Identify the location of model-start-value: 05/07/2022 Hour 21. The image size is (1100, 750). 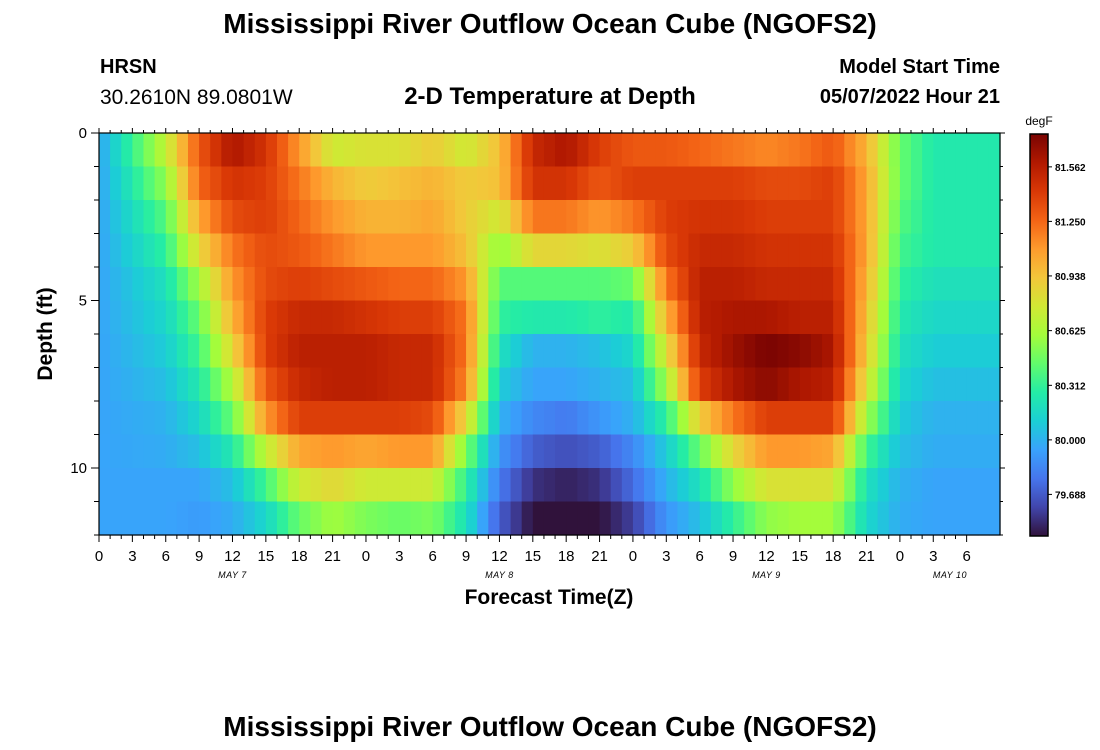
(909, 97).